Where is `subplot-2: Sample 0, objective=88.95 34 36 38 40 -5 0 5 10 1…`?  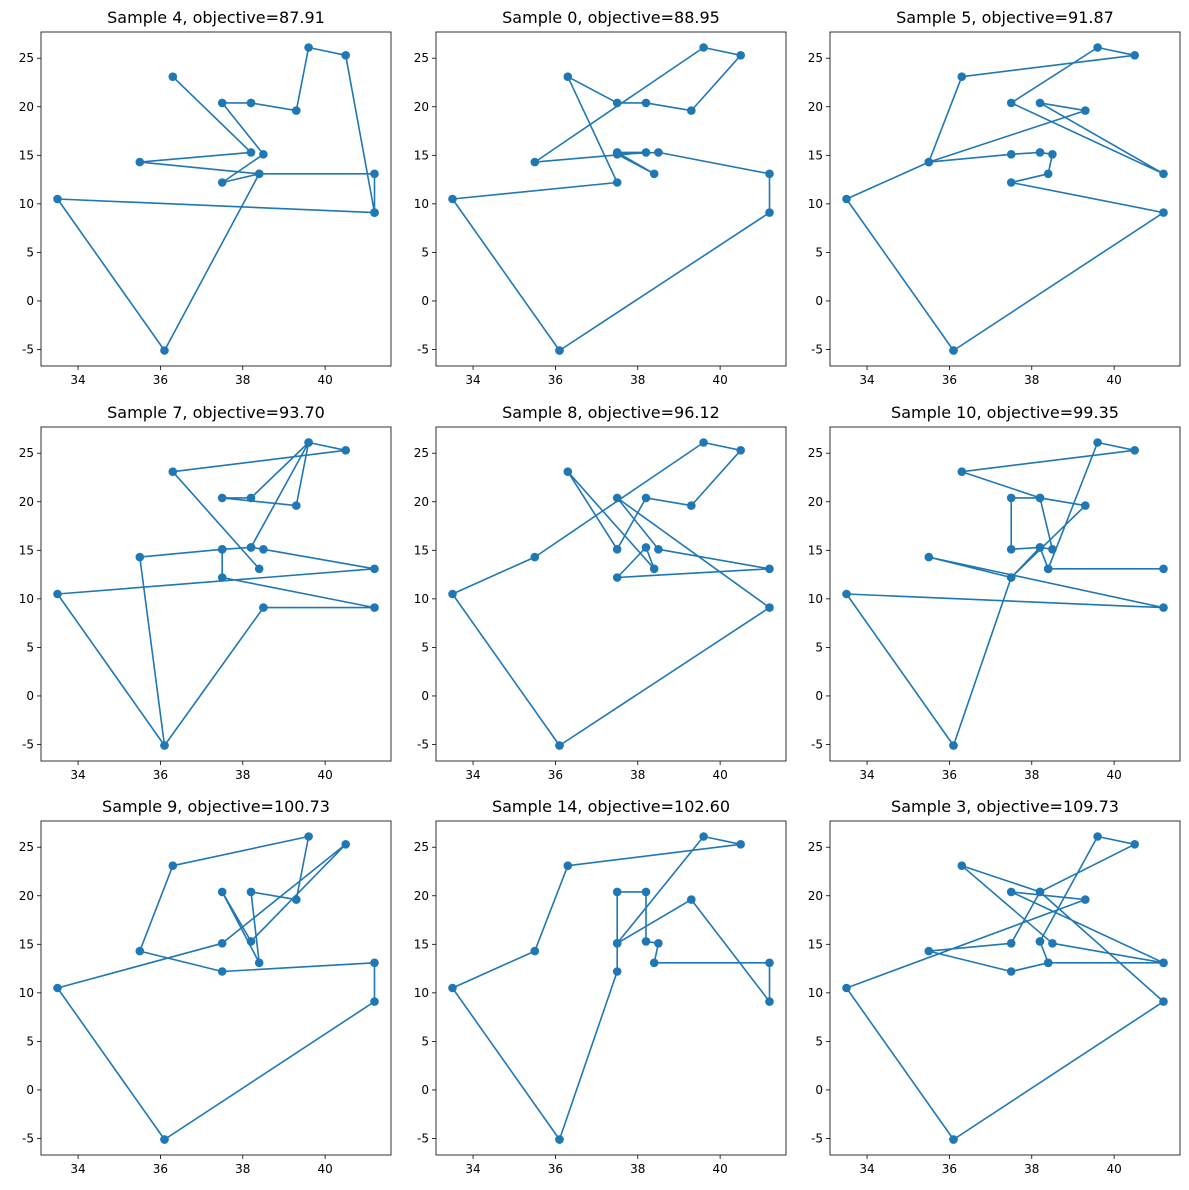 subplot-2: Sample 0, objective=88.95 34 36 38 40 -5 0 5 10 1… is located at coordinates (600, 197).